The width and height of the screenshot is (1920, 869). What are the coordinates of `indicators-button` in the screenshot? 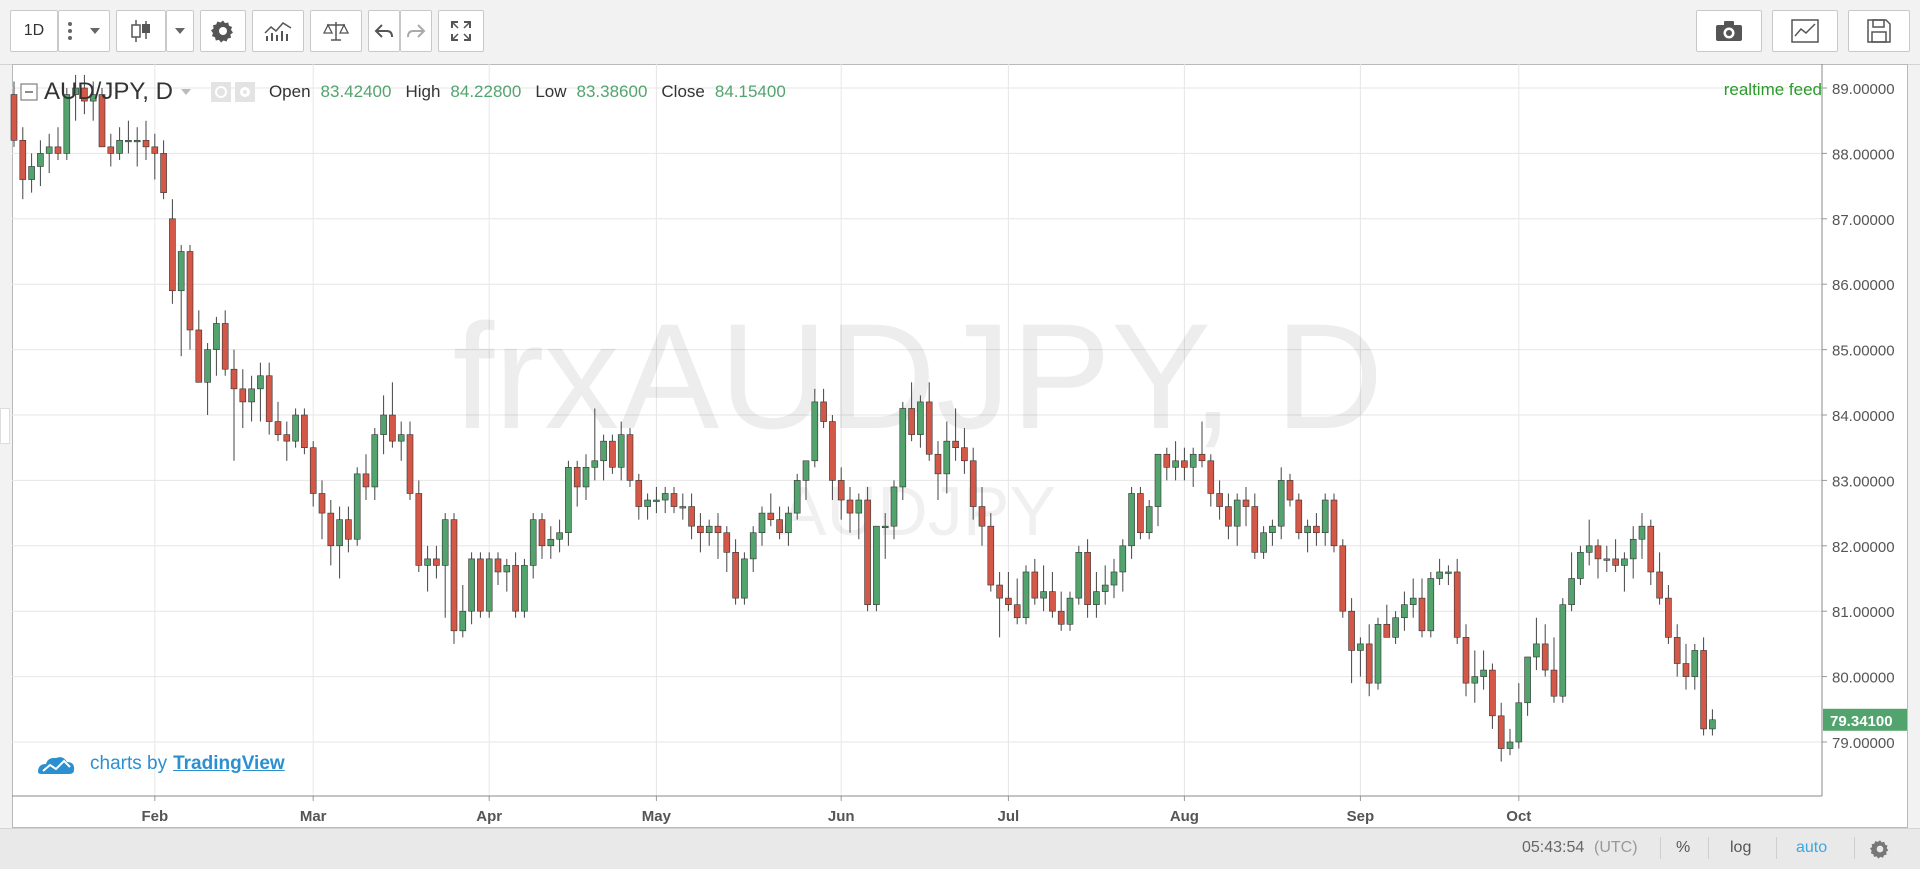 It's located at (278, 31).